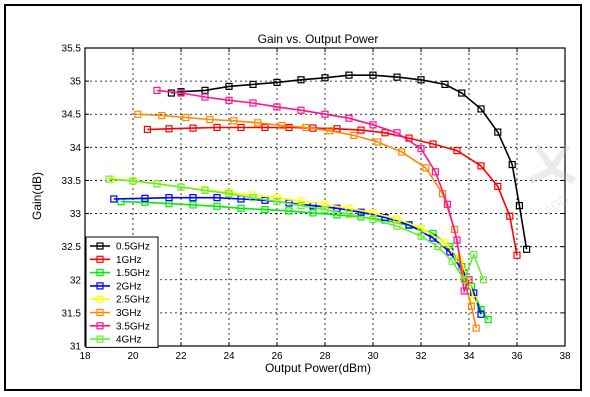 This screenshot has height=397, width=590. Describe the element at coordinates (129, 340) in the screenshot. I see `legend-label: 4GHz` at that location.